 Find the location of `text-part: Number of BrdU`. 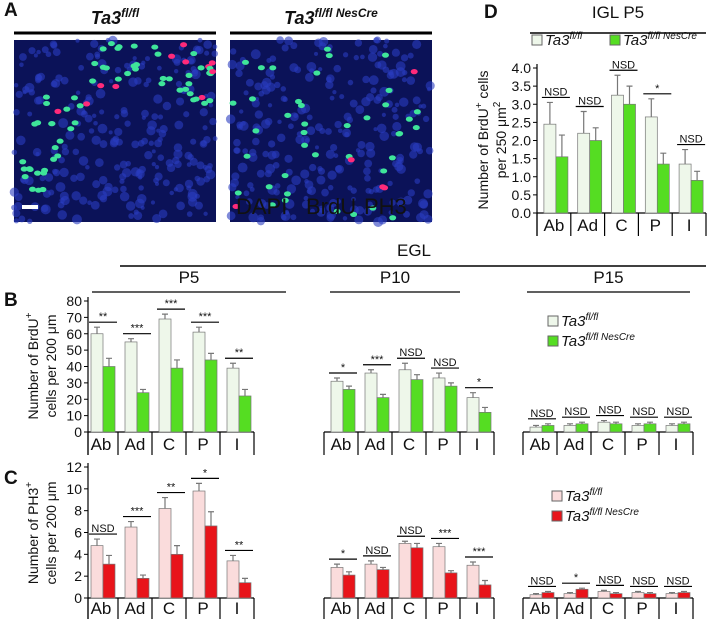

text-part: Number of BrdU is located at coordinates (483, 158).